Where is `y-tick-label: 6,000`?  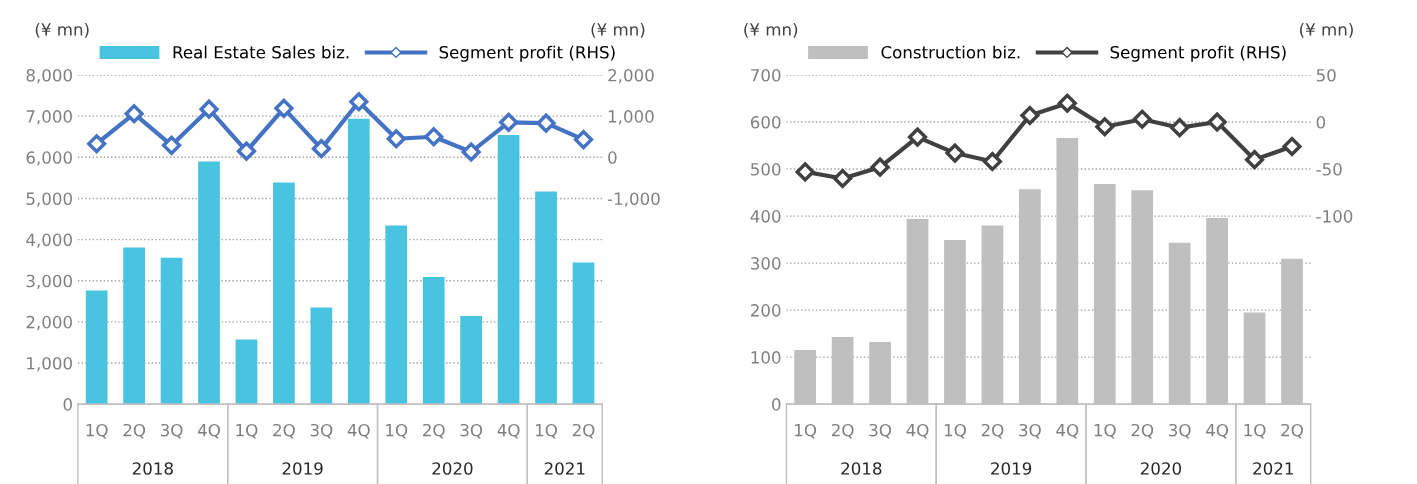
y-tick-label: 6,000 is located at coordinates (49, 158).